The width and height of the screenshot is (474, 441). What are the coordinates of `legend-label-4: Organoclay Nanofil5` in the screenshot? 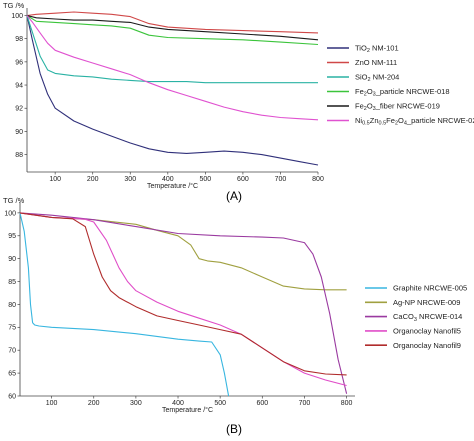 It's located at (427, 331).